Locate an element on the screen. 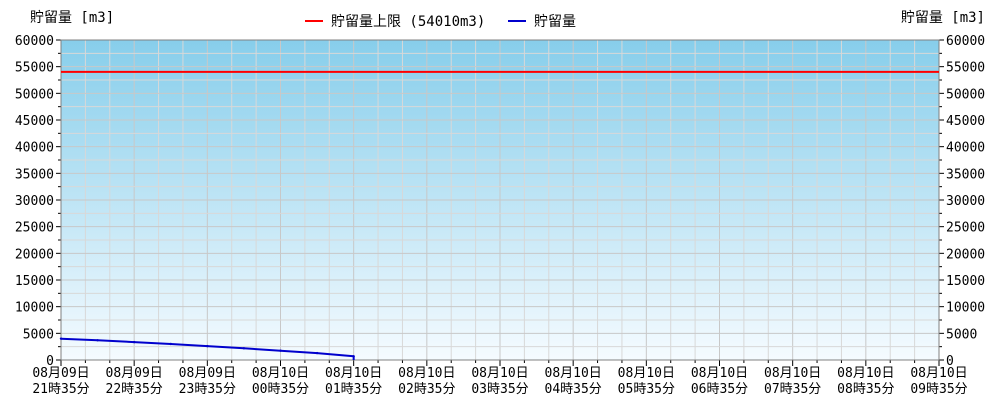  legend-label-storage: 貯留量 is located at coordinates (555, 22).